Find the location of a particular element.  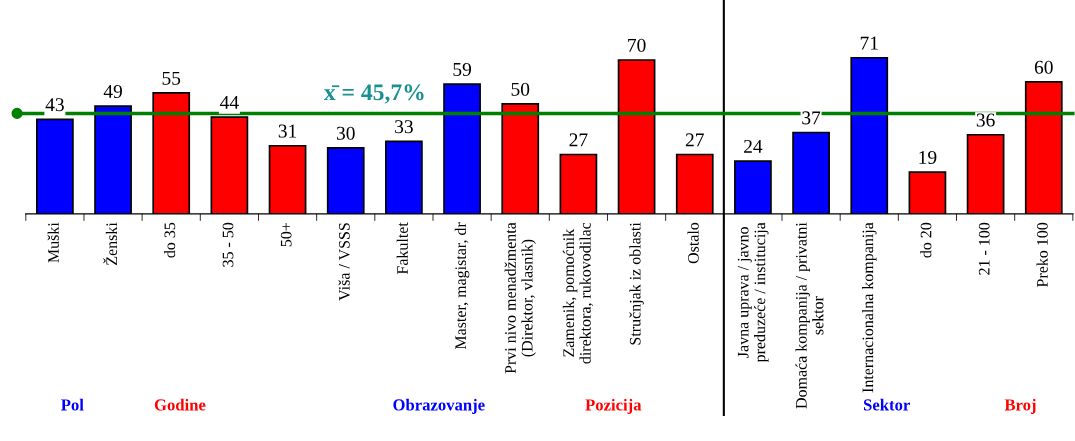

x-tick-label: Preko 100 is located at coordinates (1042, 254).